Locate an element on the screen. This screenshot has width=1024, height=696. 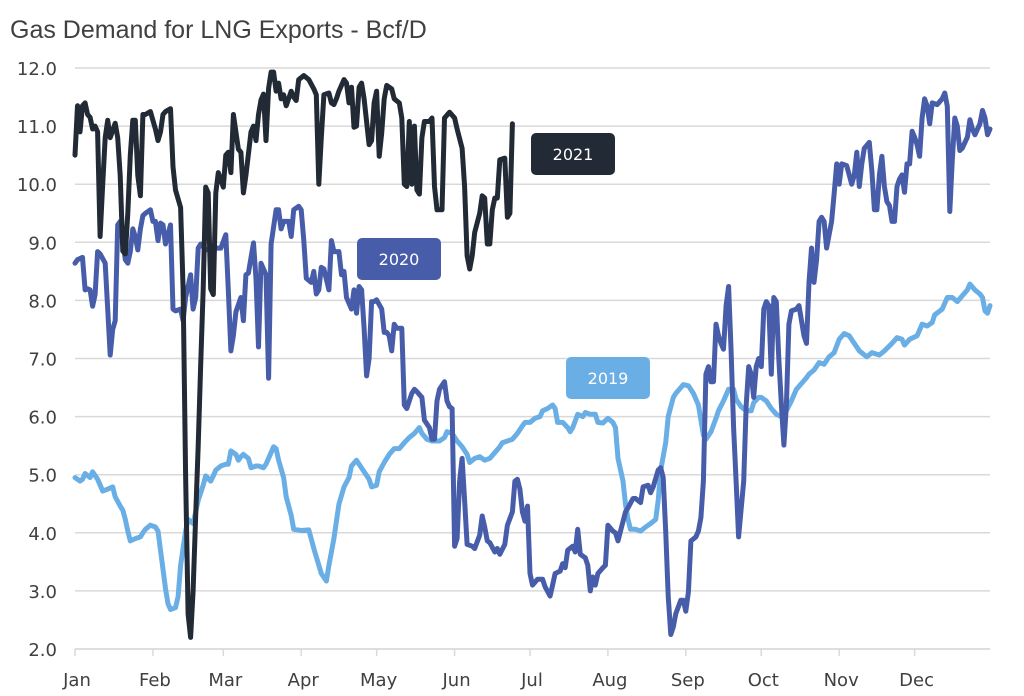
chart-title: Gas Demand for LNG Exports - Bcf/D is located at coordinates (218, 30).